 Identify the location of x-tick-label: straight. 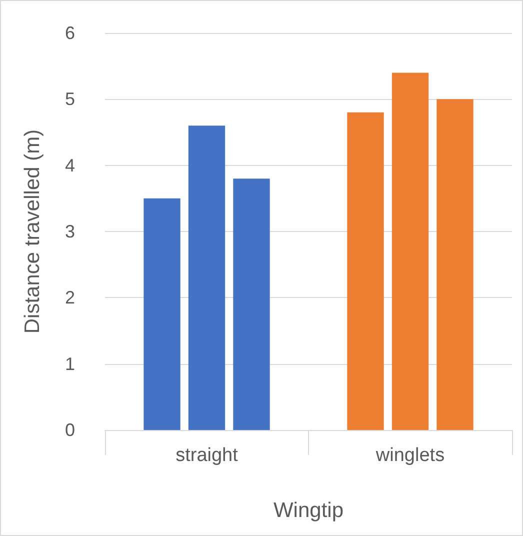
(207, 455).